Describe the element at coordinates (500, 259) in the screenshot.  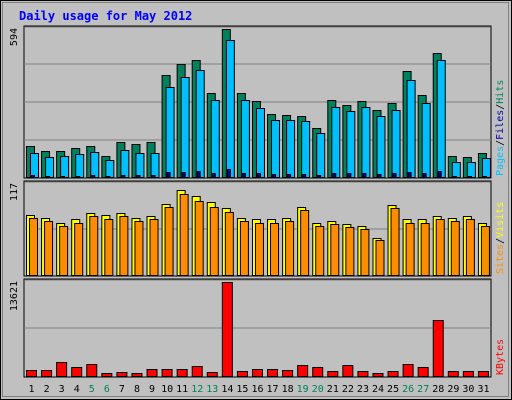
I see `legend-sites: Sites` at that location.